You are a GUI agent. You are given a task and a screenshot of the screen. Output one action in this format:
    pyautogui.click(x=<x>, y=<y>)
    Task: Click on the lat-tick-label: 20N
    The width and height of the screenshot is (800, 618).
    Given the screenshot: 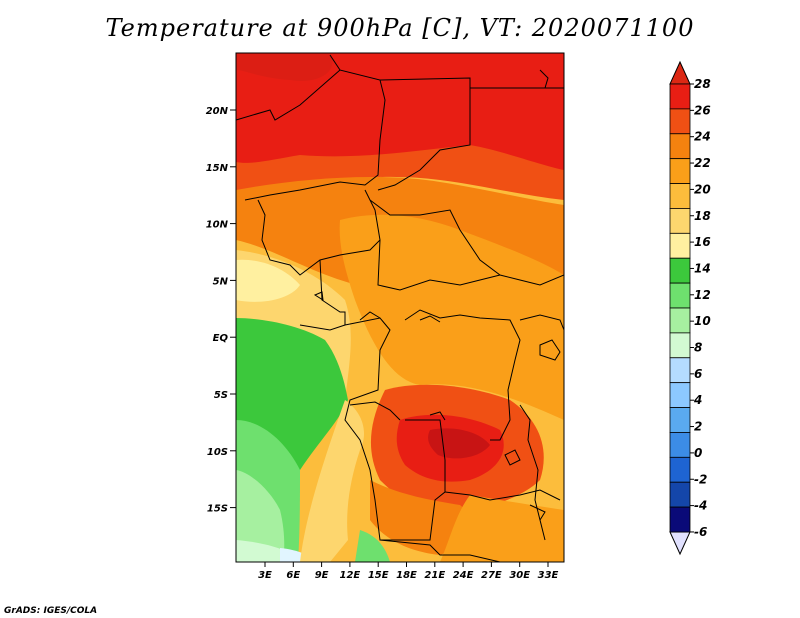 What is the action you would take?
    pyautogui.click(x=217, y=111)
    